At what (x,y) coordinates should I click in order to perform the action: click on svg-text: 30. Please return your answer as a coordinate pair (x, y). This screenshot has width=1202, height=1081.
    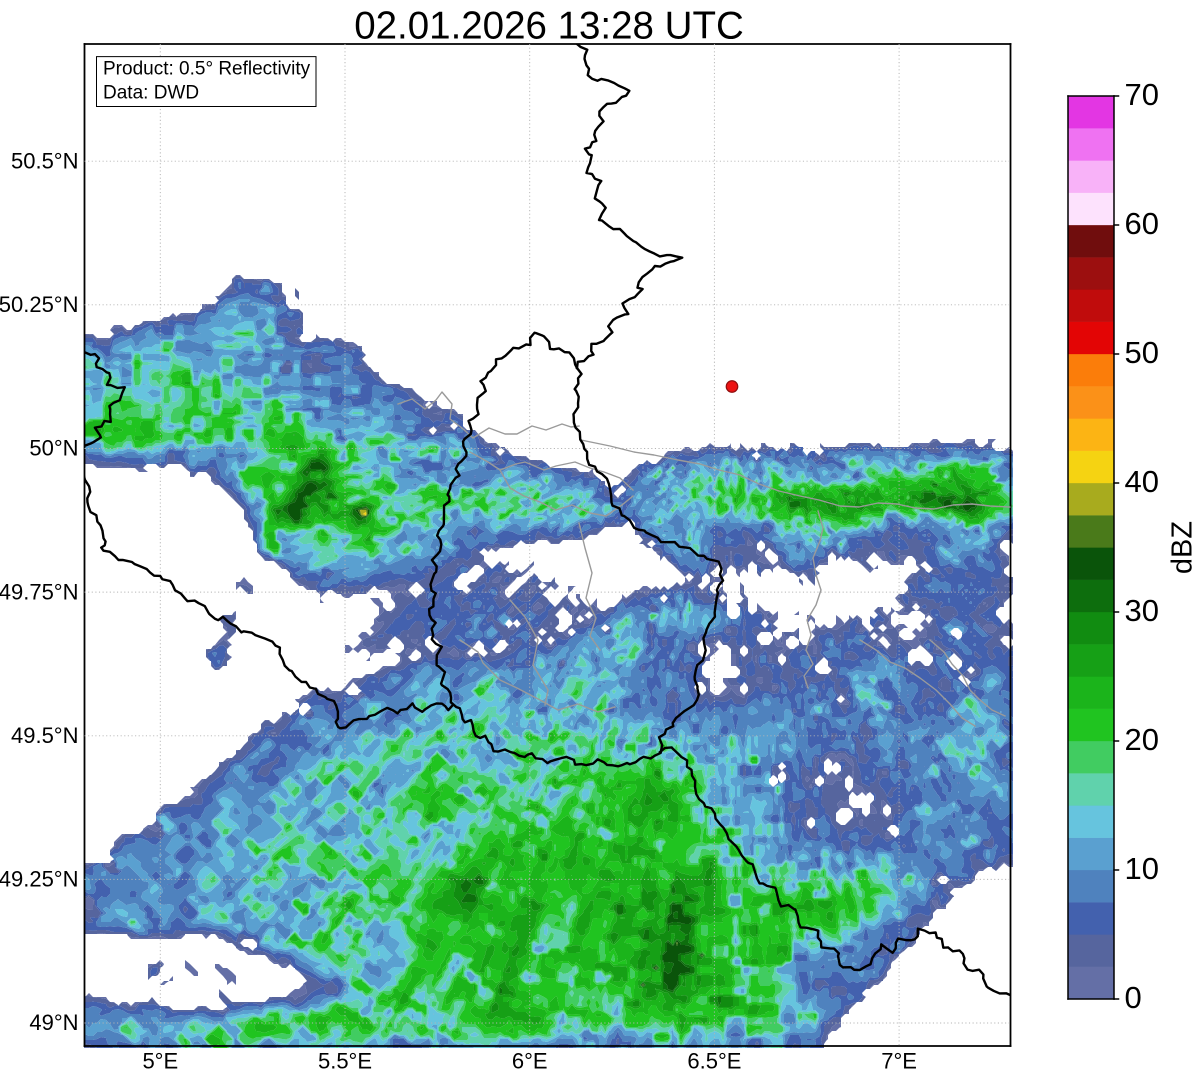
    Looking at the image, I should click on (1142, 610).